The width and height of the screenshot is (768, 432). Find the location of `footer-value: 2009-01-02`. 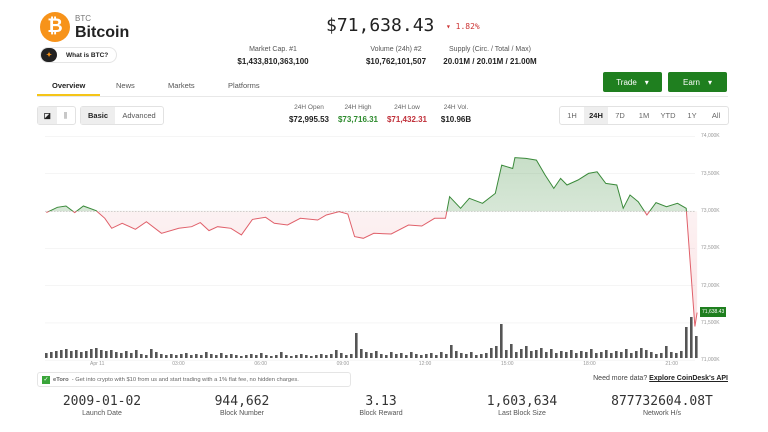

footer-value: 2009-01-02 is located at coordinates (102, 401).